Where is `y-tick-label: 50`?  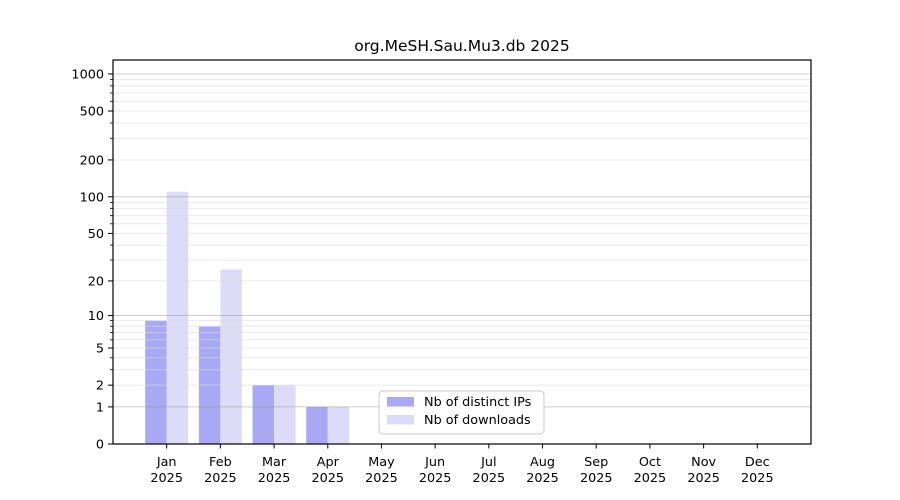 y-tick-label: 50 is located at coordinates (96, 234).